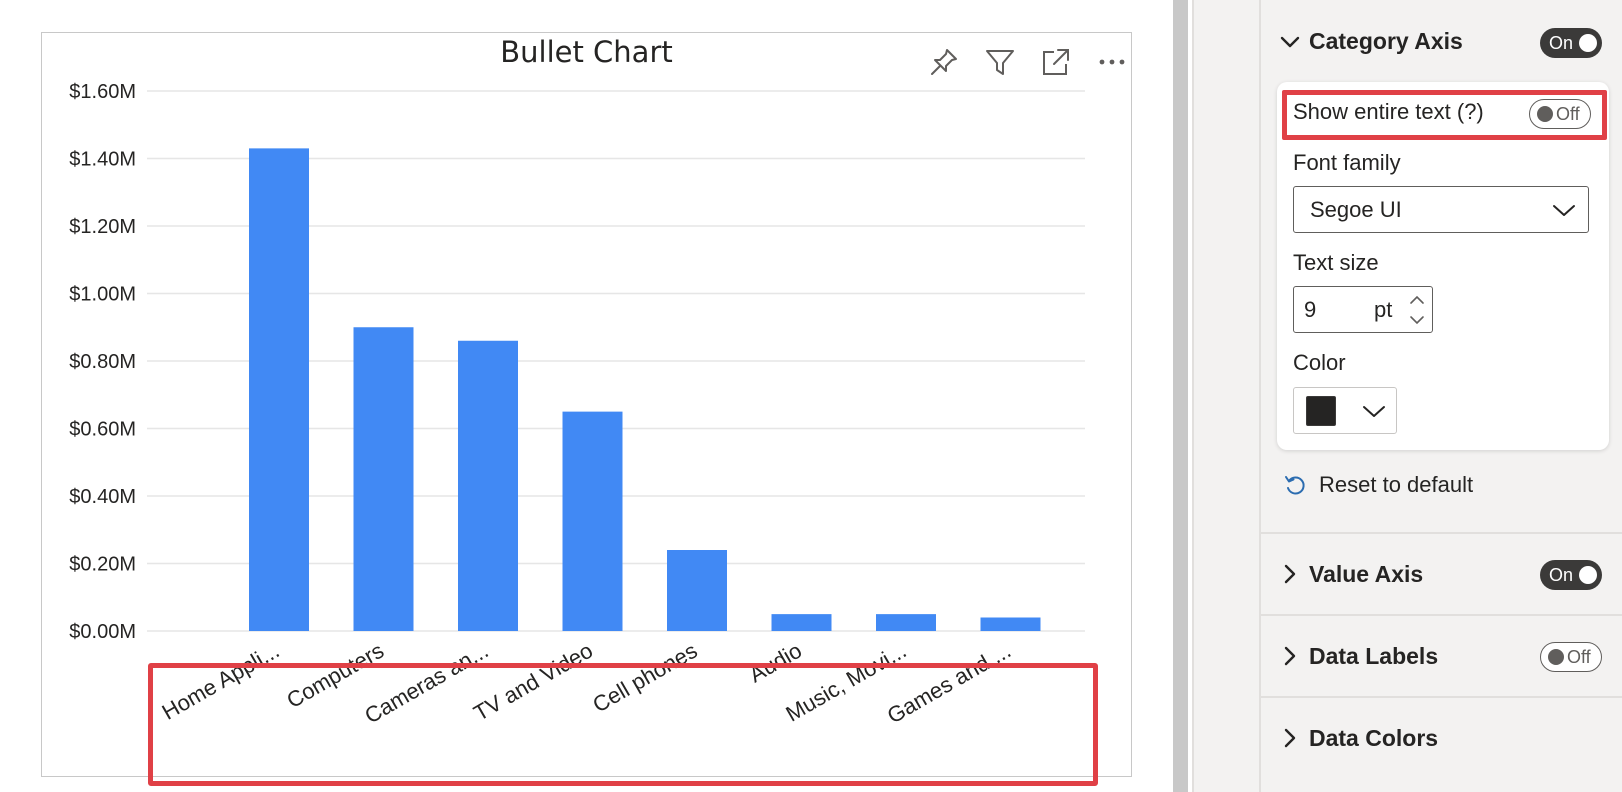 The width and height of the screenshot is (1622, 792). I want to click on section-title: Data Colors, so click(1374, 738).